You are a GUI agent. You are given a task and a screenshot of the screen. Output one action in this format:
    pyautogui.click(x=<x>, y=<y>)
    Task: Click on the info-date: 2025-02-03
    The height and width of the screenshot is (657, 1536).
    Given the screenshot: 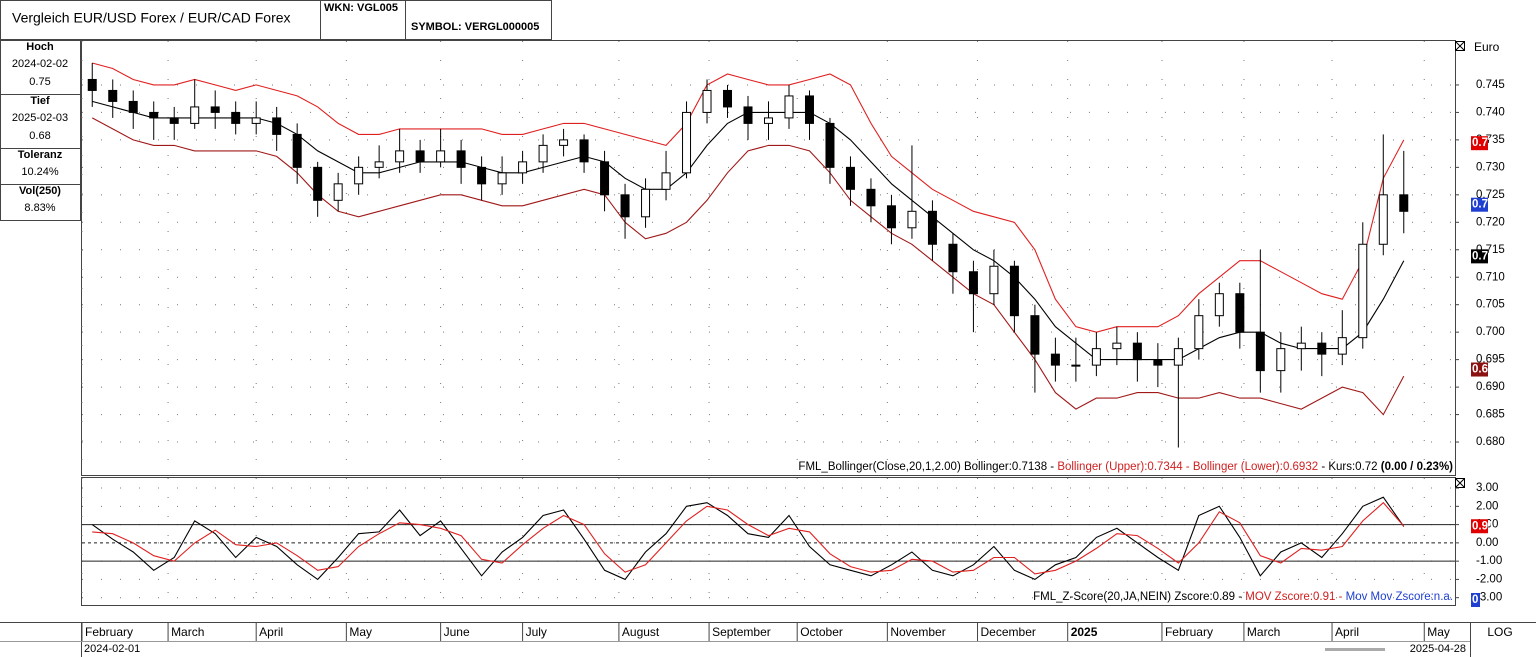 What is the action you would take?
    pyautogui.click(x=40, y=118)
    